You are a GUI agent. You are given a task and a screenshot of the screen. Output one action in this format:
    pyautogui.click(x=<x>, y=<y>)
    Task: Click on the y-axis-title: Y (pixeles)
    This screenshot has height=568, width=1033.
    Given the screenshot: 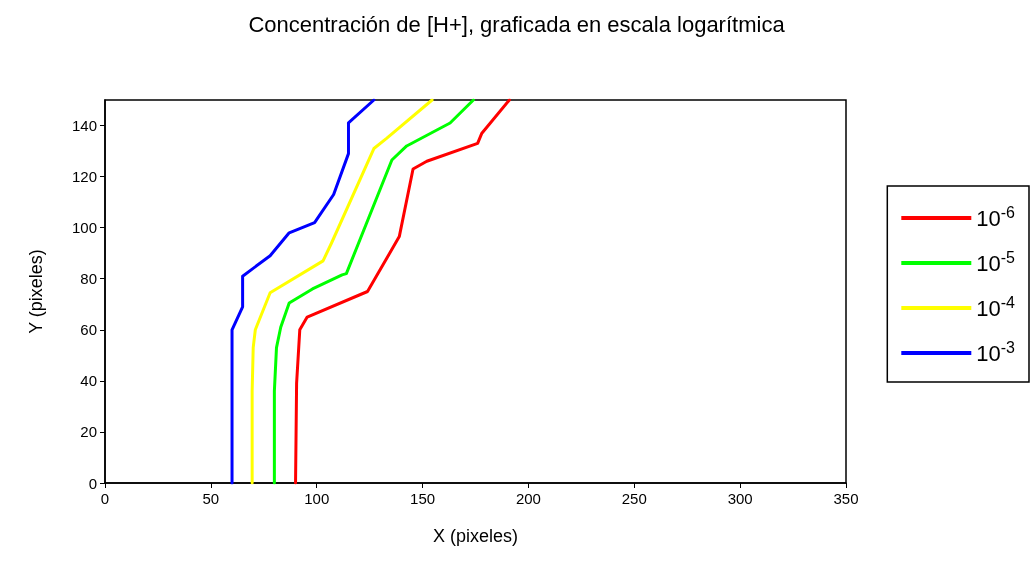 What is the action you would take?
    pyautogui.click(x=36, y=291)
    